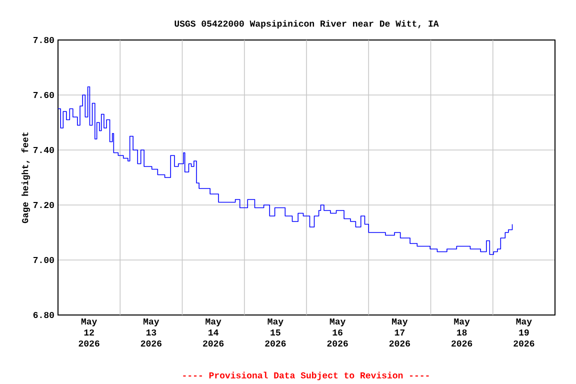  I want to click on y-tick-label: 7.40, so click(43, 150).